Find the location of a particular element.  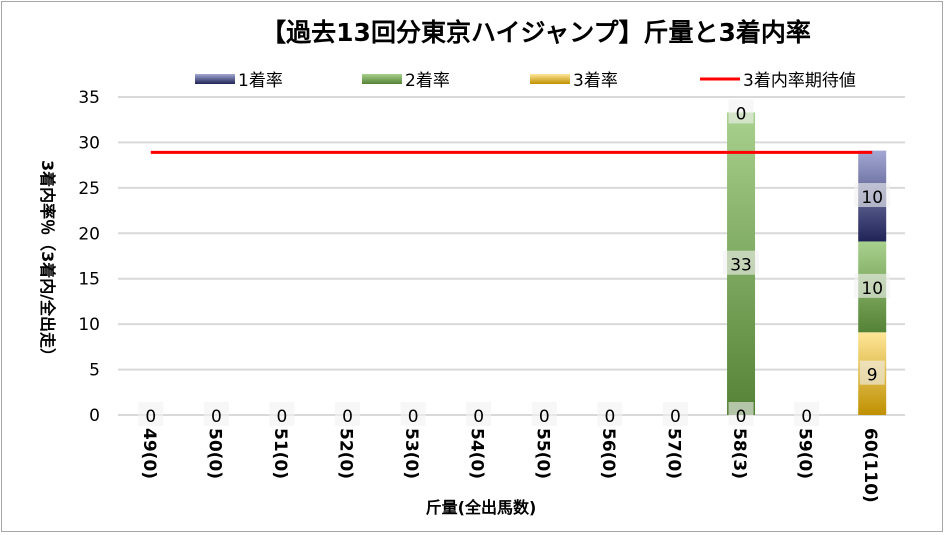

y-tick-label: 25 is located at coordinates (89, 189).